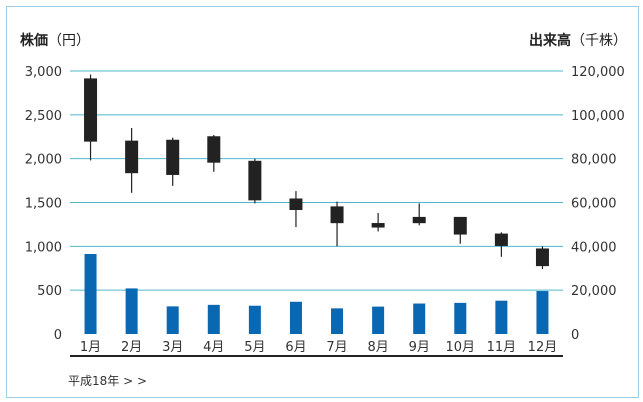  I want to click on right-tick-label: 40,000, so click(594, 247).